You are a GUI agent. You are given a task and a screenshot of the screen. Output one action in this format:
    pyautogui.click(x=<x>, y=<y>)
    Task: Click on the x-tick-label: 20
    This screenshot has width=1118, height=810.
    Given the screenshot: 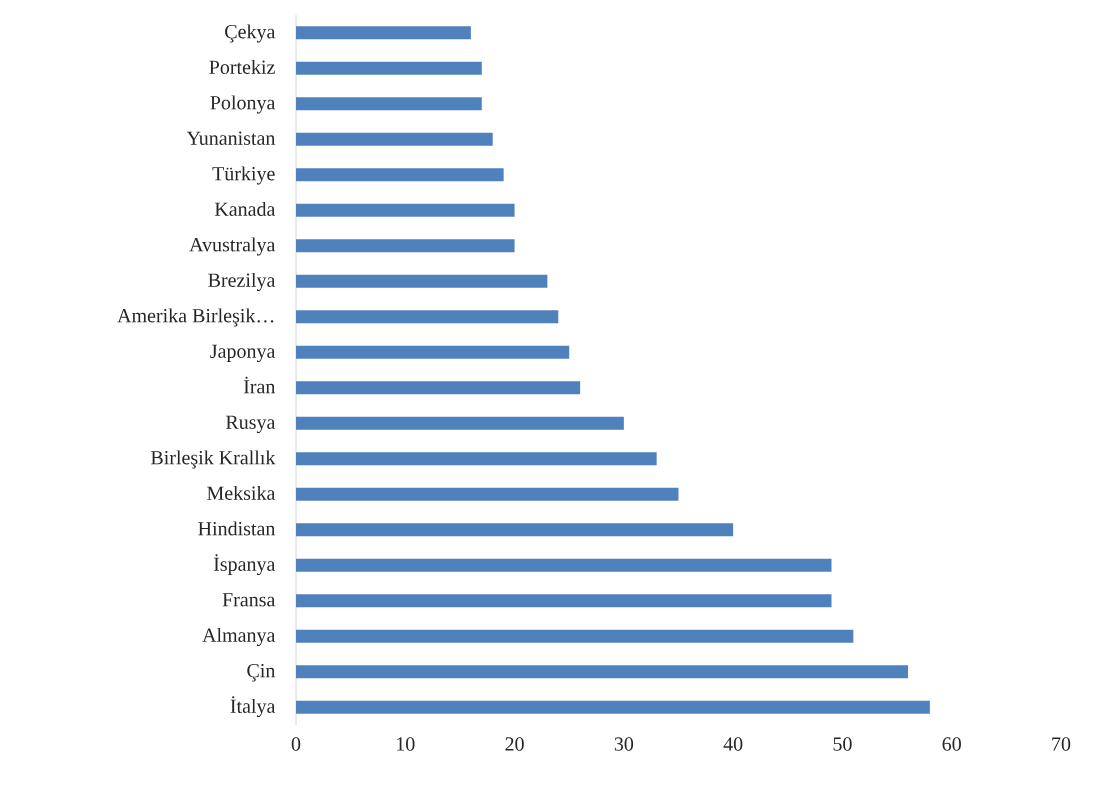 What is the action you would take?
    pyautogui.click(x=514, y=744)
    